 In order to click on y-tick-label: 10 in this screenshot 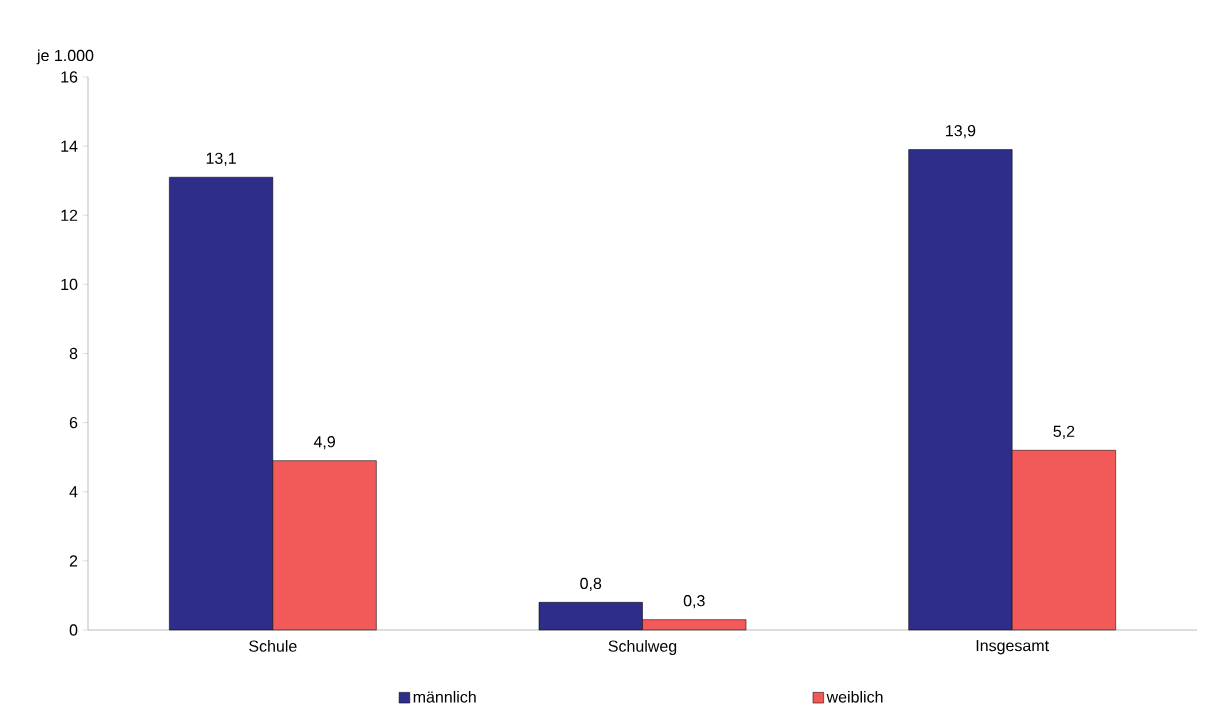, I will do `click(69, 284)`.